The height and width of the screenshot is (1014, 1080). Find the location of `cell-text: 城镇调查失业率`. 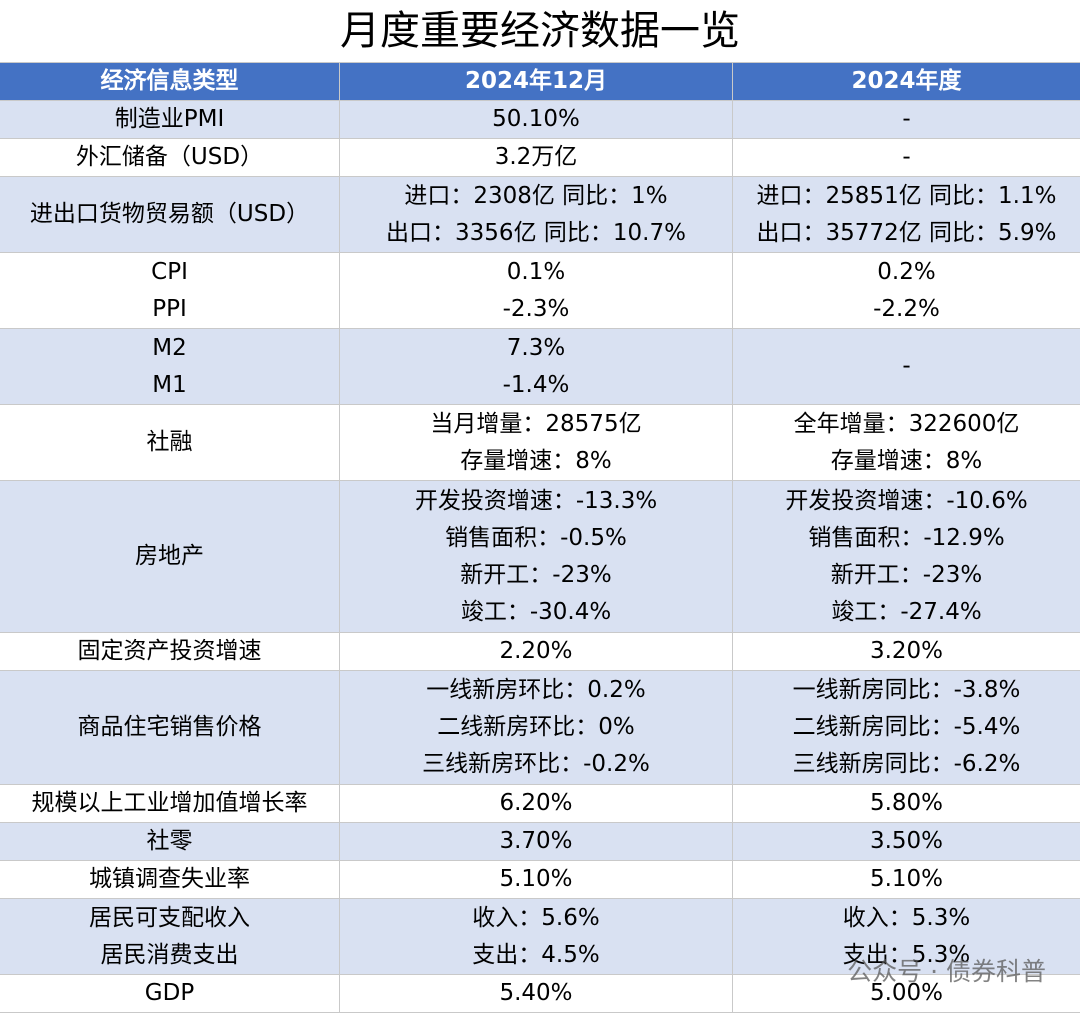

cell-text: 城镇调查失业率 is located at coordinates (169, 879).